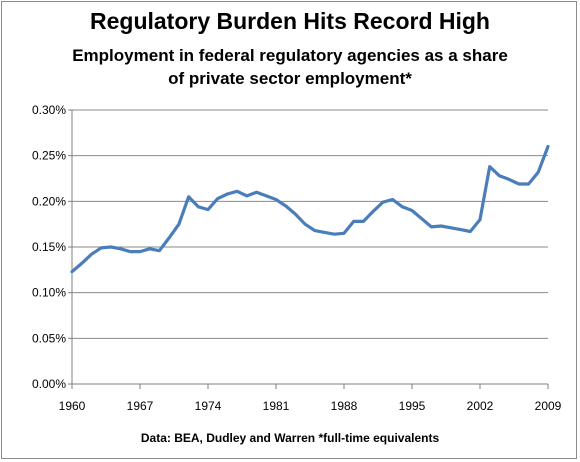 The image size is (580, 462). What do you see at coordinates (412, 406) in the screenshot?
I see `x-tick-label: 1995` at bounding box center [412, 406].